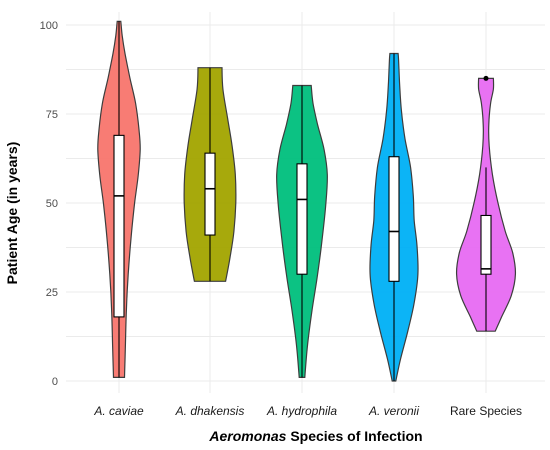 The height and width of the screenshot is (450, 550). Describe the element at coordinates (393, 411) in the screenshot. I see `x-tick-label: A. veronii` at that location.